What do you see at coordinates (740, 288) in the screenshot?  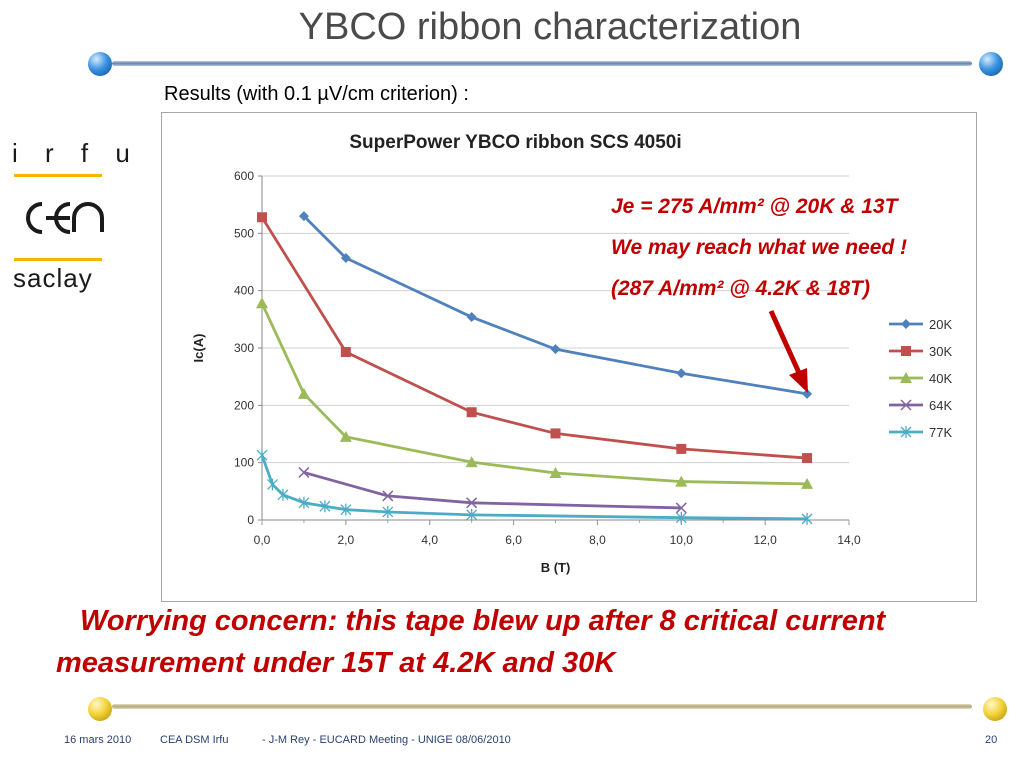 I see `annotation-target-value: (287 A/mm² @ 4.2K & 18T)` at bounding box center [740, 288].